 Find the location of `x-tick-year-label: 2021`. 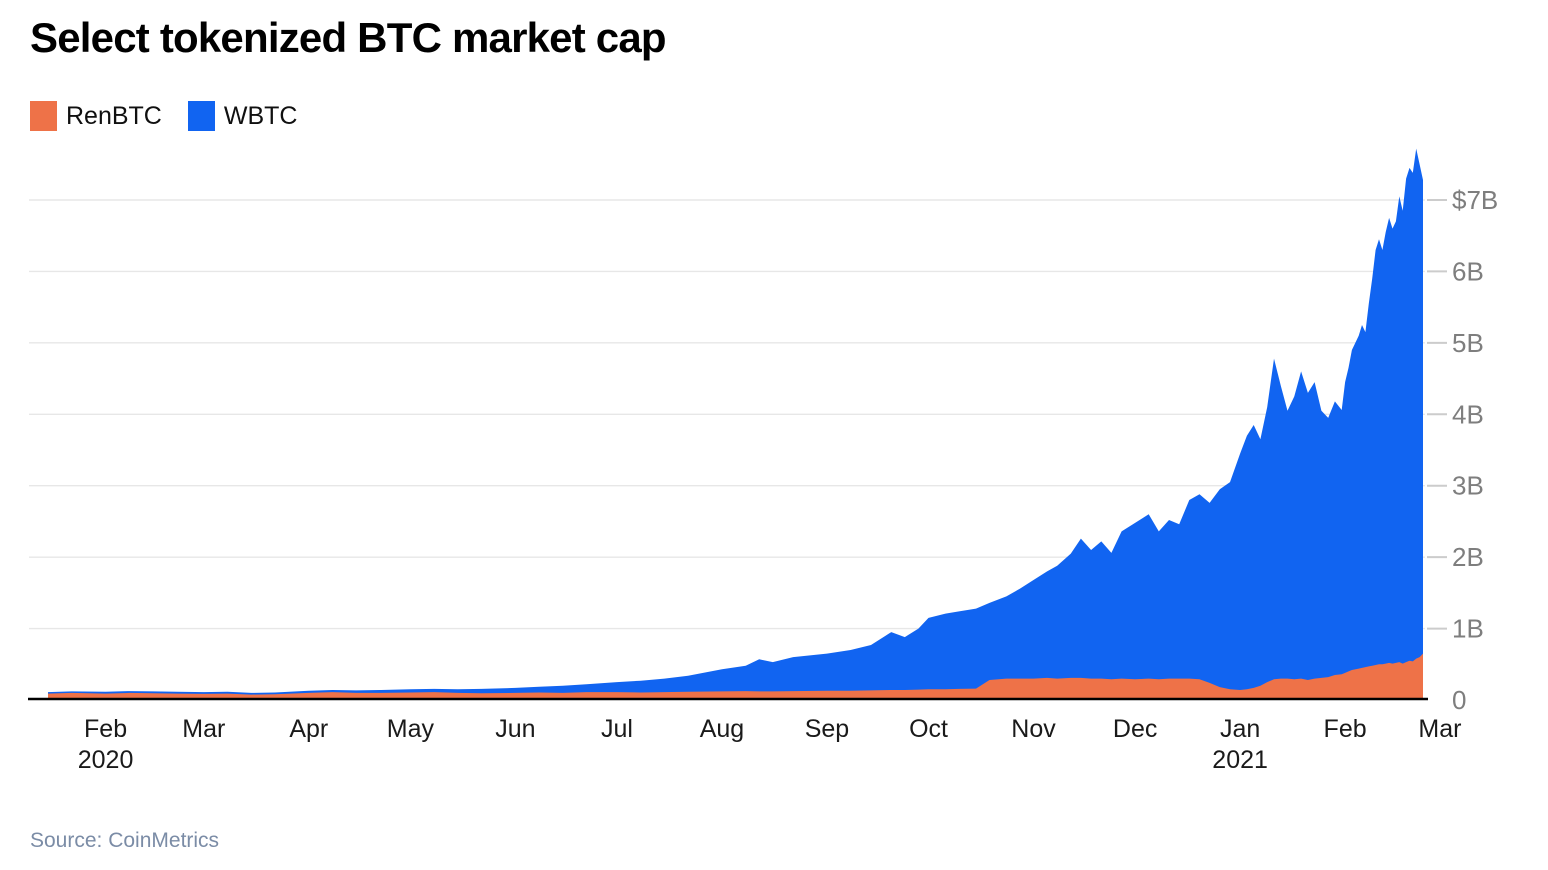

x-tick-year-label: 2021 is located at coordinates (1240, 760).